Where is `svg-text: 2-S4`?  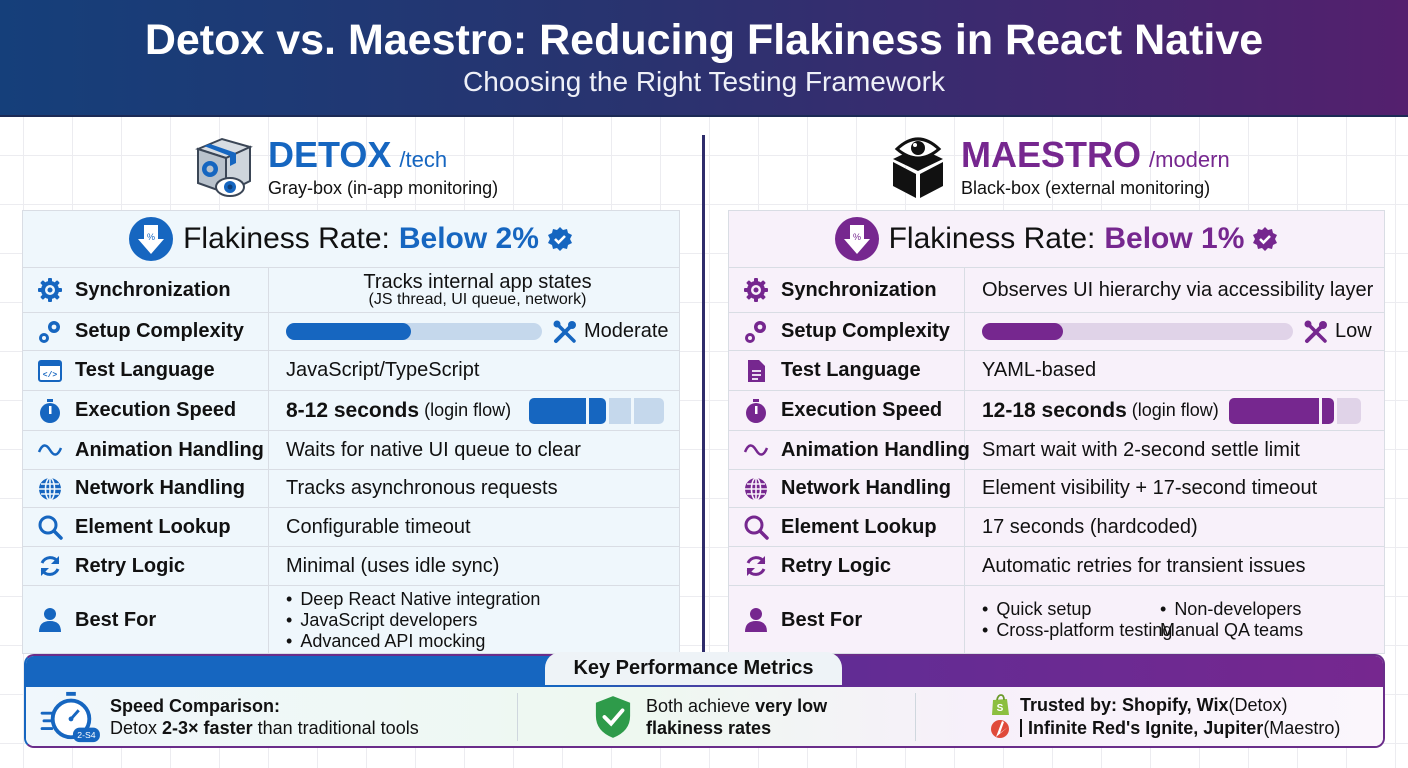
svg-text: 2-S4 is located at coordinates (86, 735).